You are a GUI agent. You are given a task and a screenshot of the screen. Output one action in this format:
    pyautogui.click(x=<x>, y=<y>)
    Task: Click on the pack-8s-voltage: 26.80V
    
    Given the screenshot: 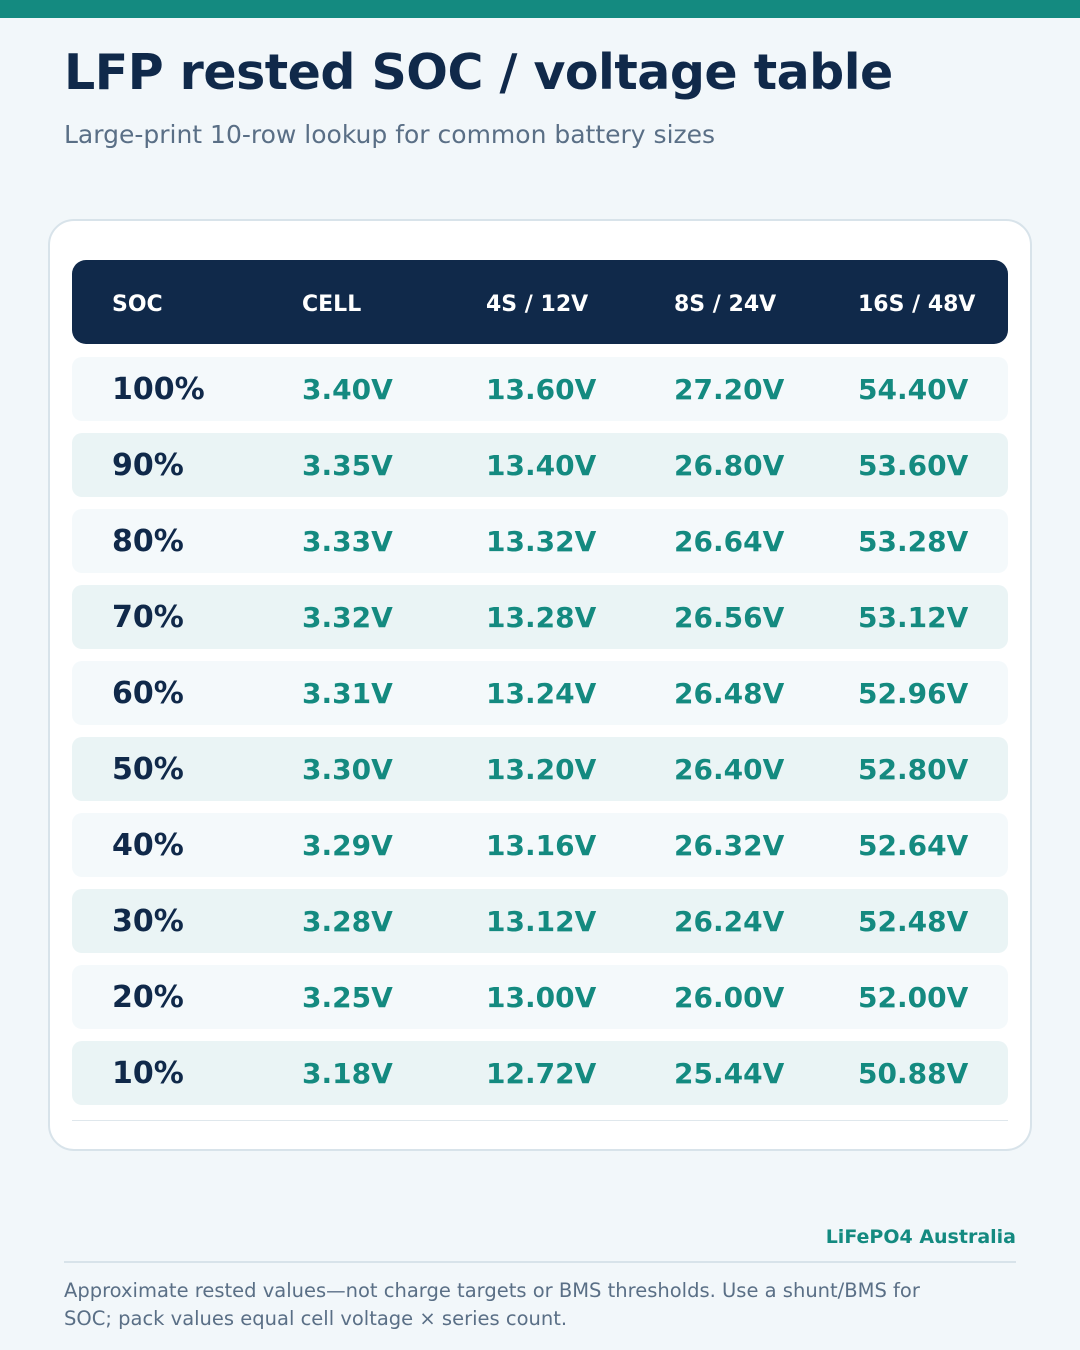 What is the action you would take?
    pyautogui.click(x=729, y=465)
    